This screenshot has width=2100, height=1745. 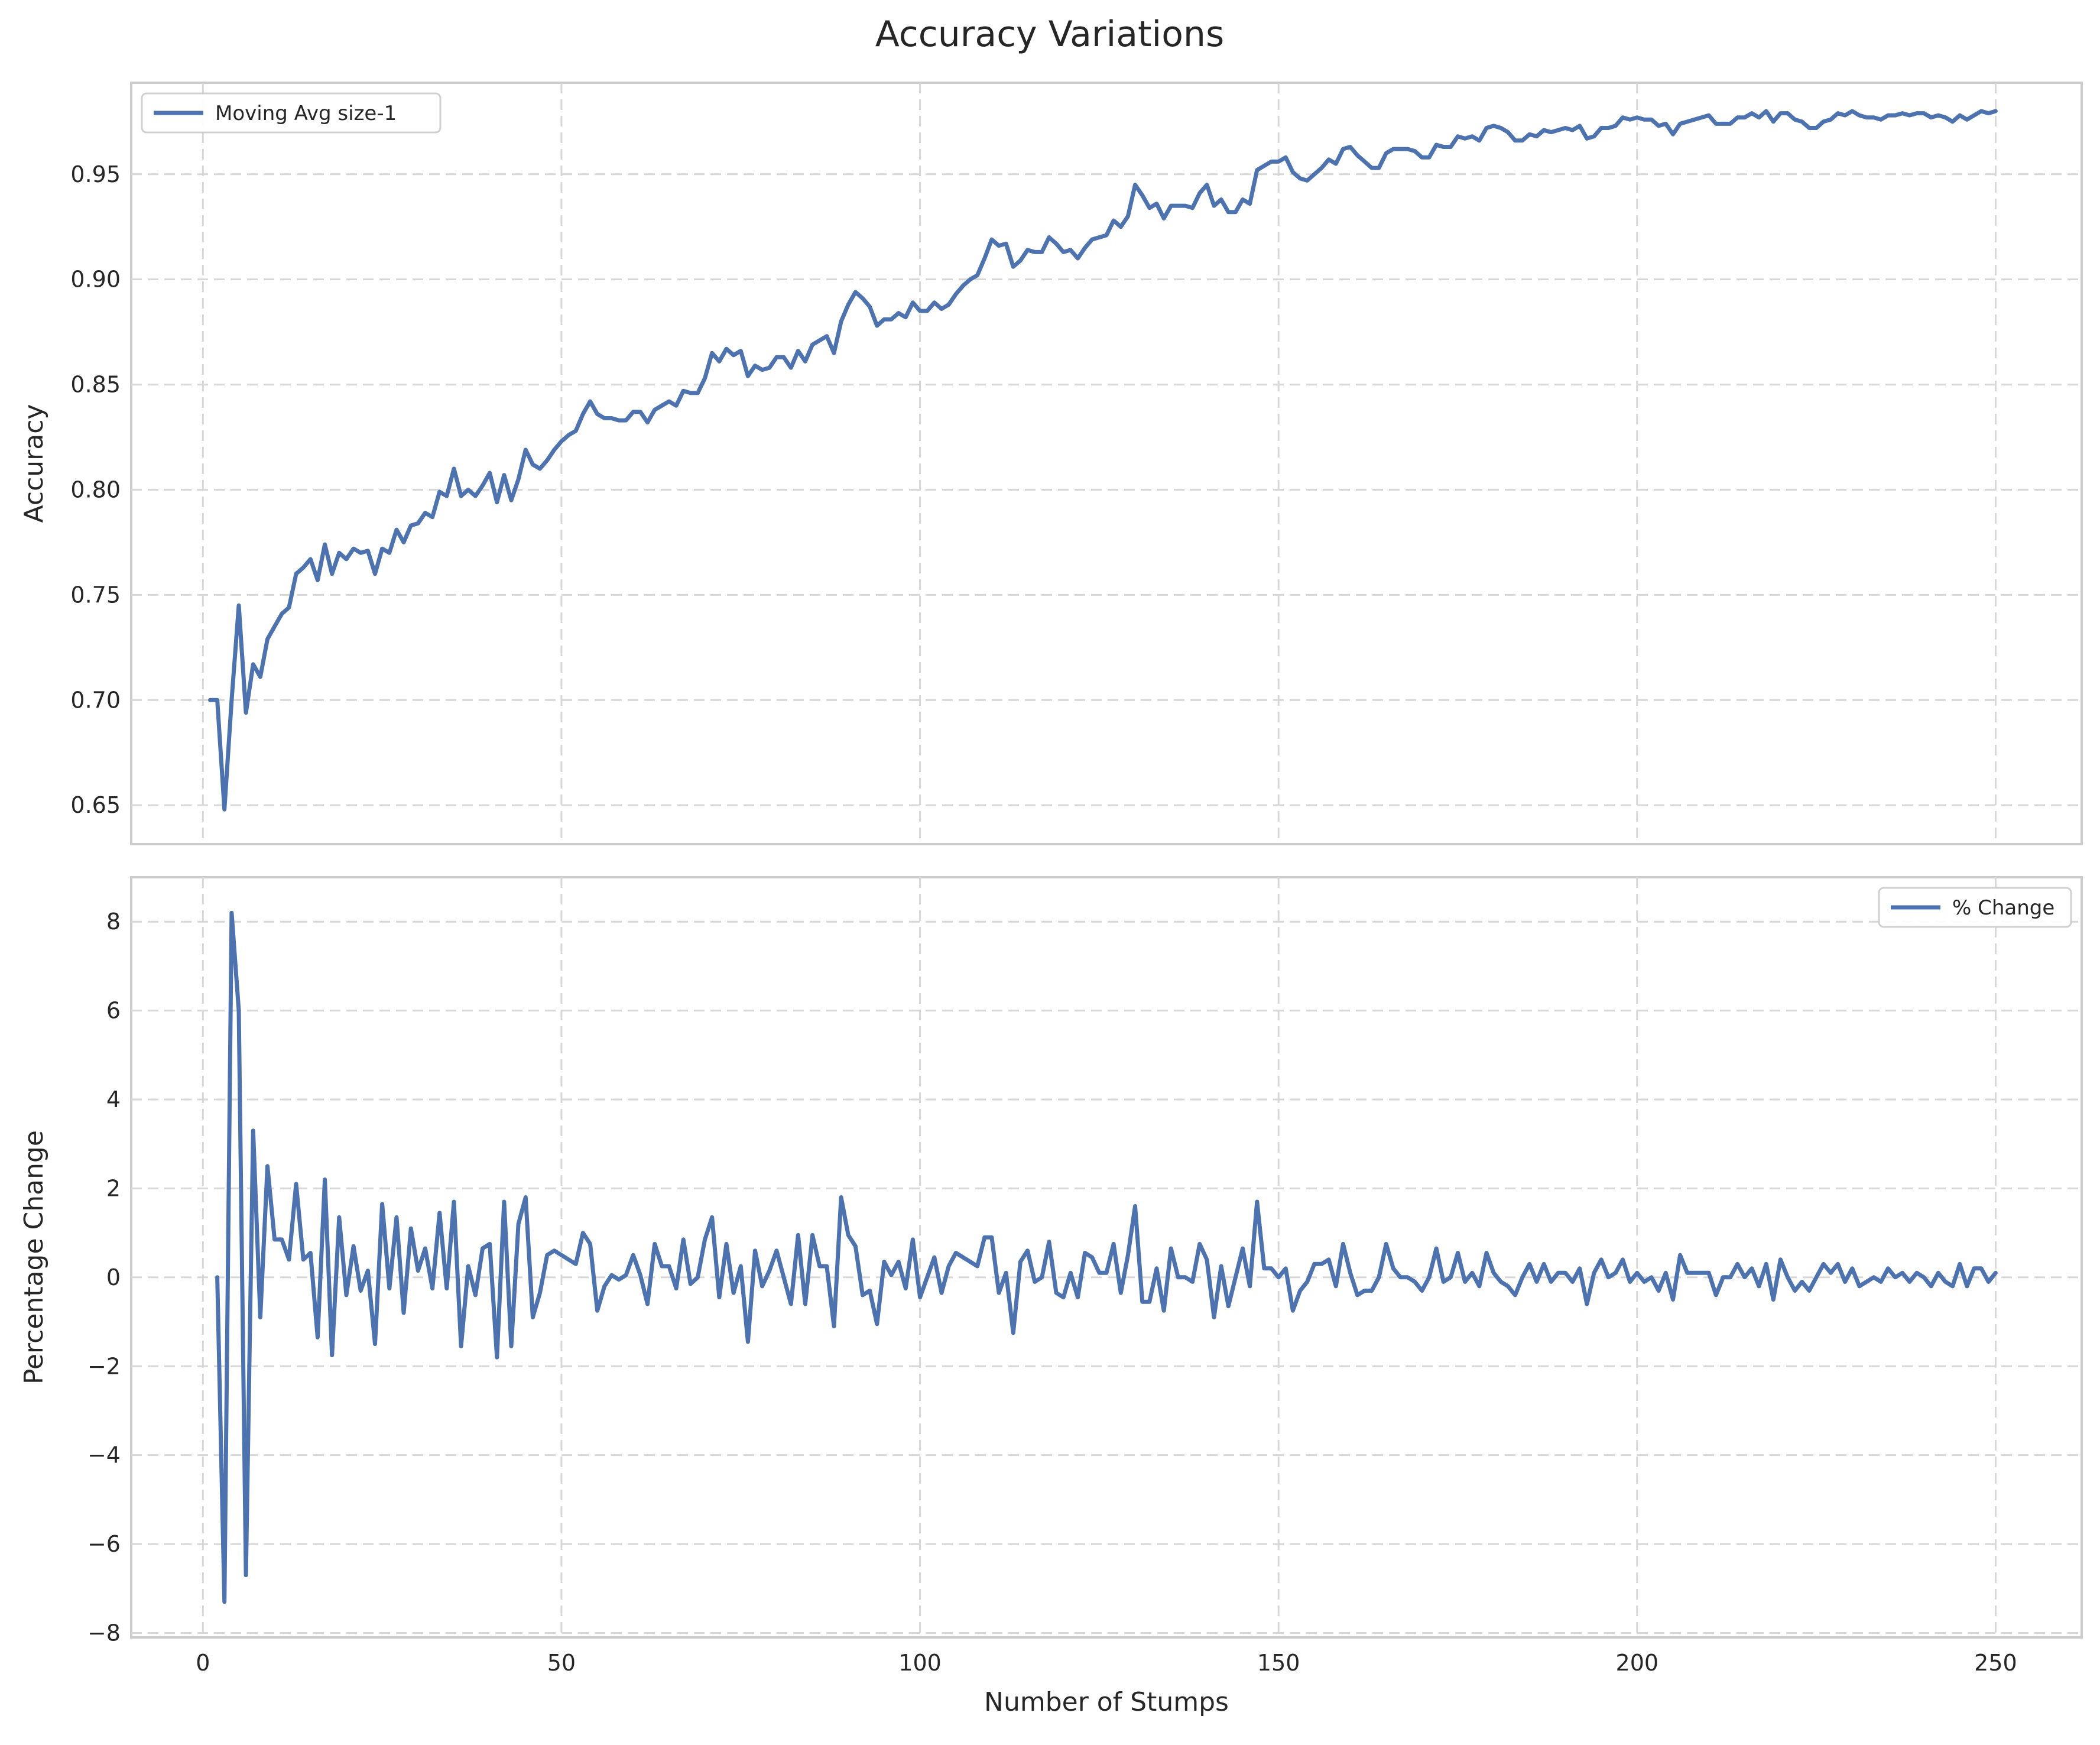 I want to click on percentage-change-x-axis-label: Number of Stumps, so click(x=1106, y=1702).